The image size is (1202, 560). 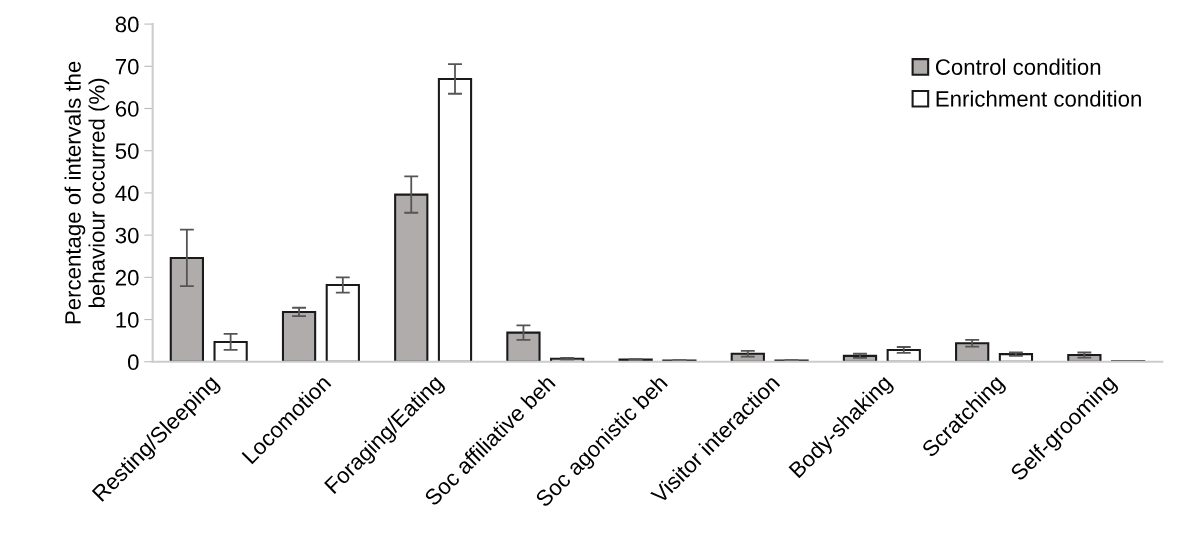 I want to click on y-tick-label: 0, so click(x=133, y=362).